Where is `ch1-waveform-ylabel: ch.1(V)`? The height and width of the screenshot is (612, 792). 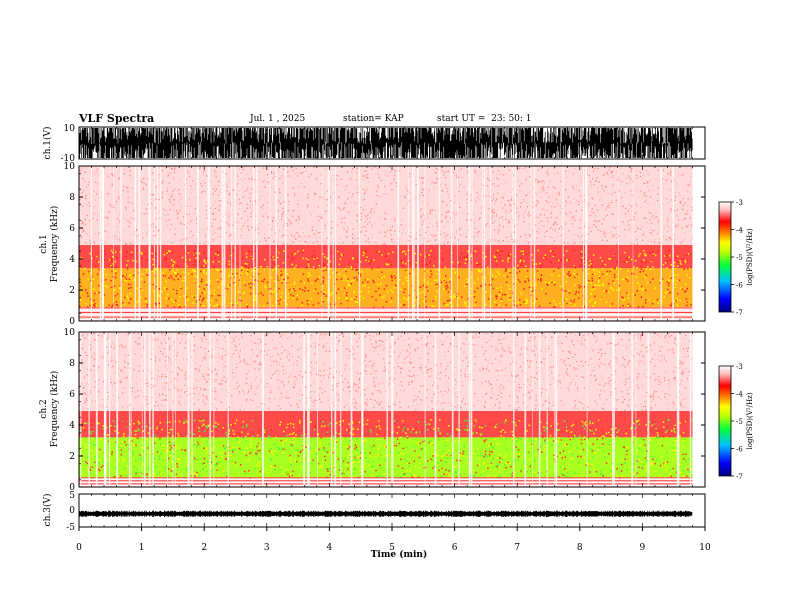 ch1-waveform-ylabel: ch.1(V) is located at coordinates (47, 143).